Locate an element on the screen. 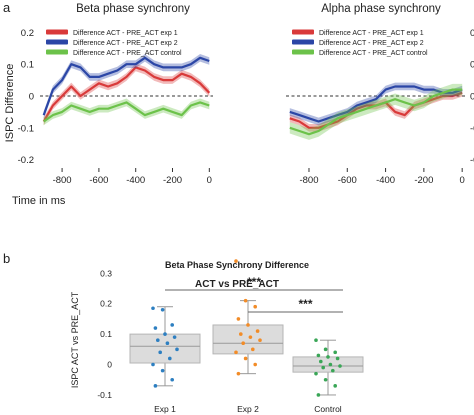 This screenshot has width=474, height=415. boxplot-category-label-2: Control is located at coordinates (328, 409).